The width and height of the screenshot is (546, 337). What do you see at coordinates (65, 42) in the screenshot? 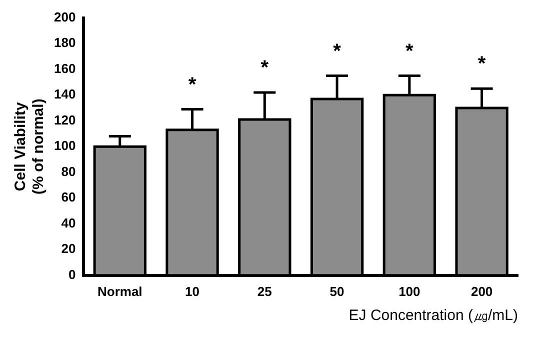
I see `y-tick-label: 180` at bounding box center [65, 42].